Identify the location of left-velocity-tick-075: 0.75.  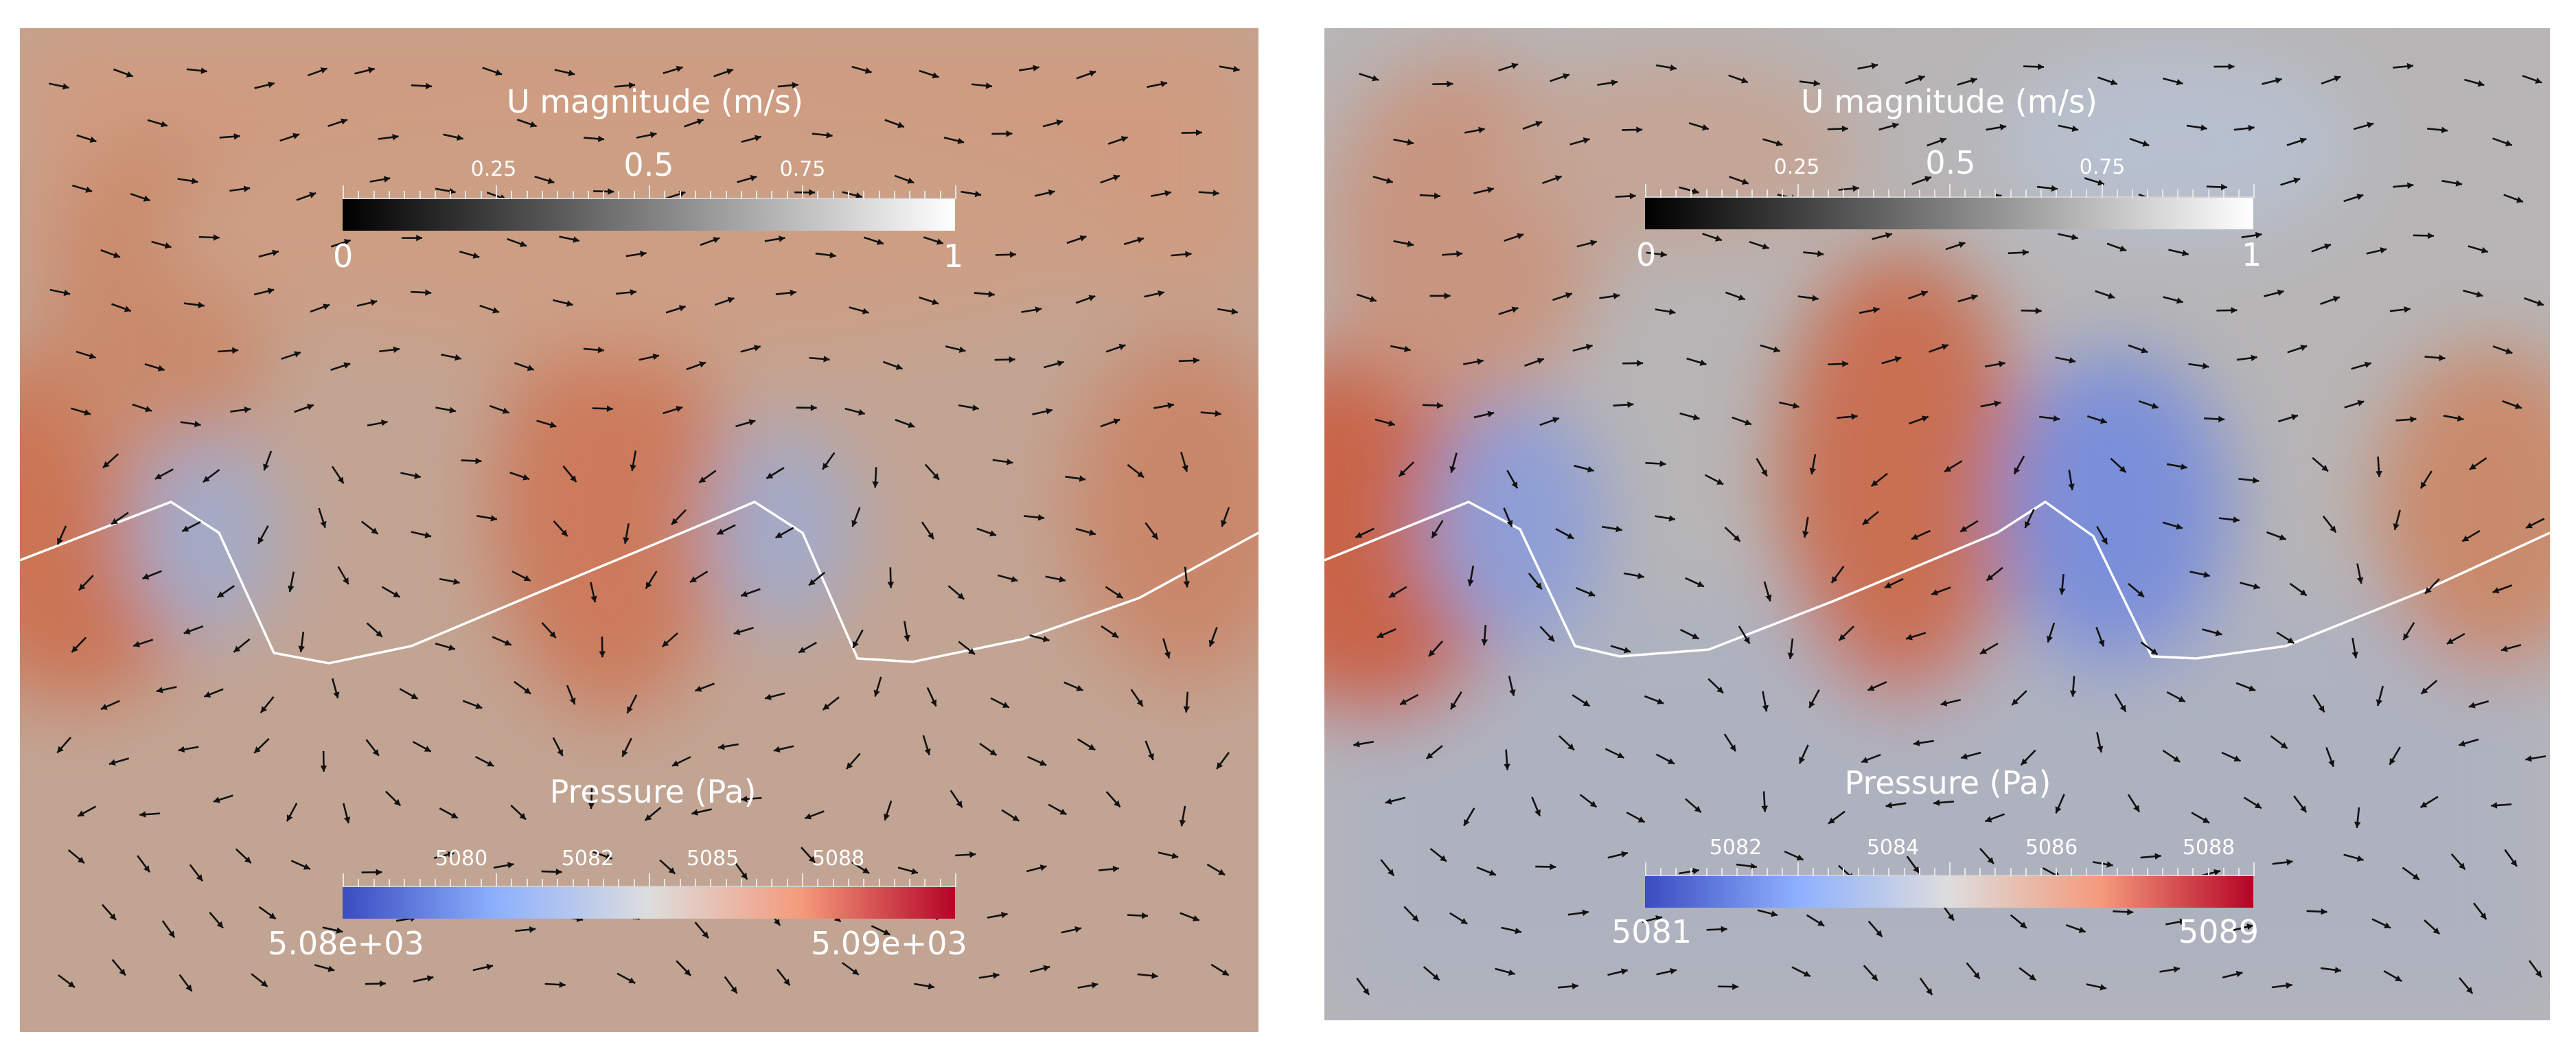
(802, 169).